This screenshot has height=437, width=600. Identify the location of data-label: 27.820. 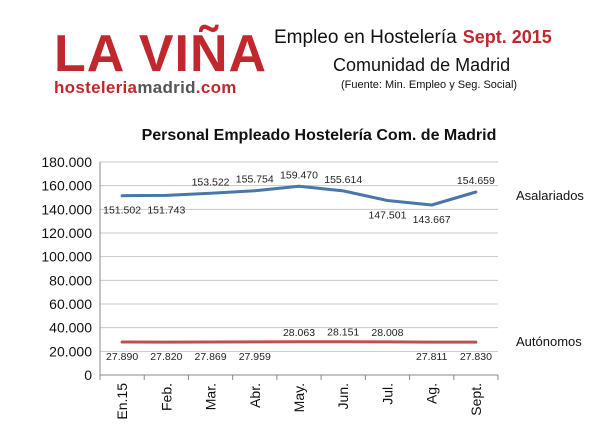
(166, 357).